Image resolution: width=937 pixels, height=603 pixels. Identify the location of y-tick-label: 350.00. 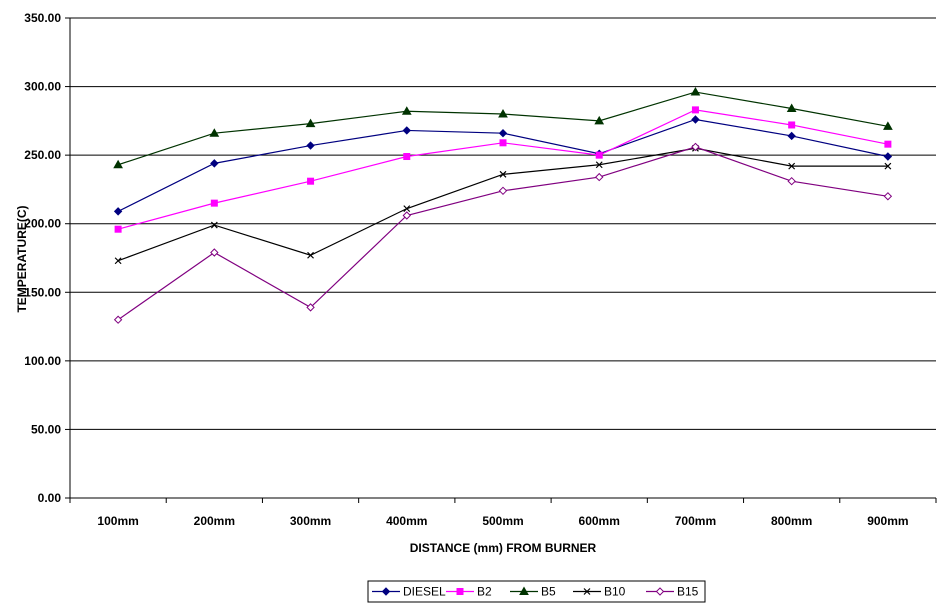
(42, 18).